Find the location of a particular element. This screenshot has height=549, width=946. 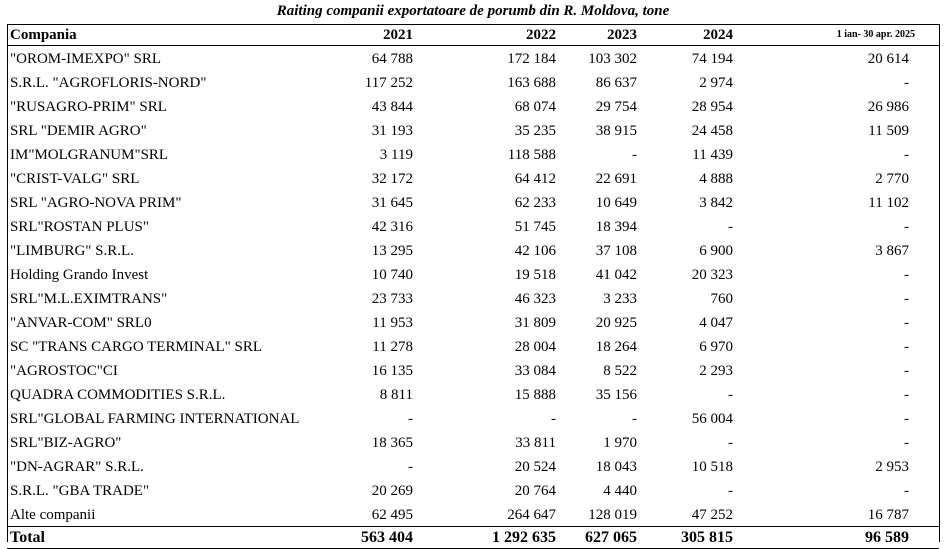

y2023-cell: 37 108 is located at coordinates (616, 251).